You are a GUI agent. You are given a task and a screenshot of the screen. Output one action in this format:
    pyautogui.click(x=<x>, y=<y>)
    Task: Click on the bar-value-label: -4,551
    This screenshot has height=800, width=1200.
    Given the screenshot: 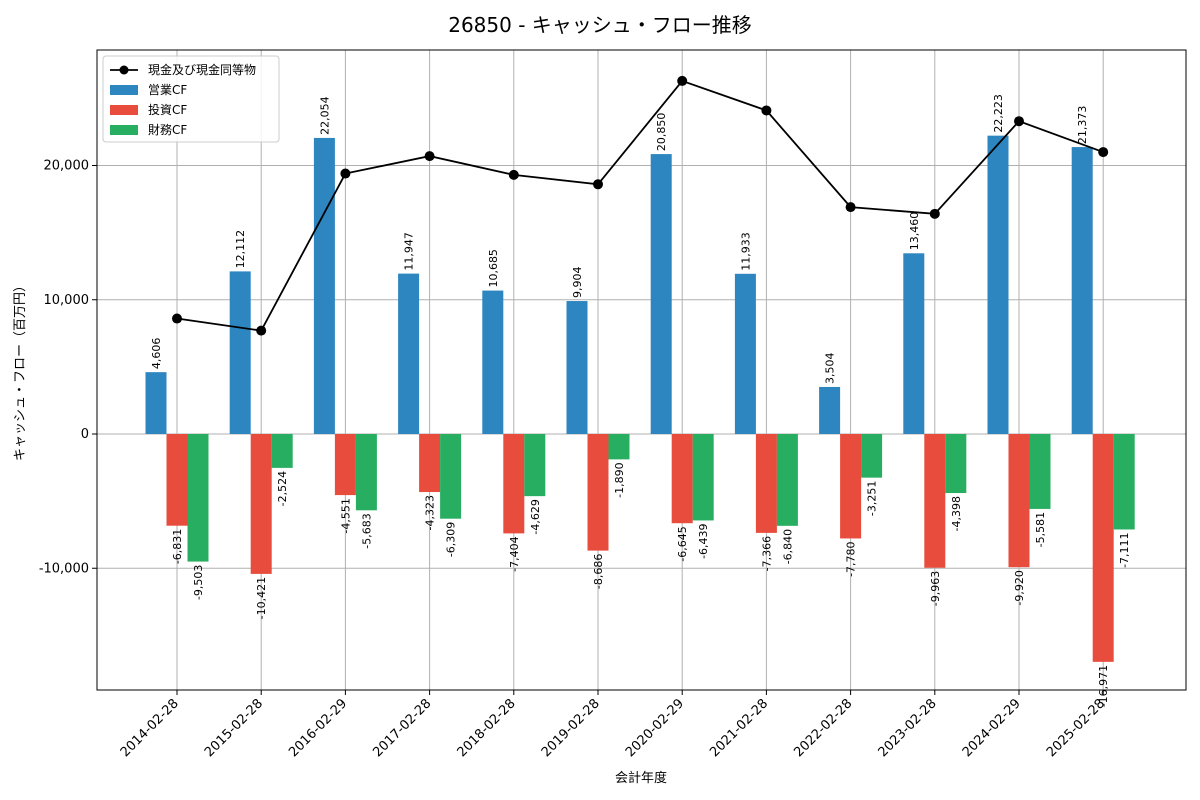 What is the action you would take?
    pyautogui.click(x=345, y=515)
    